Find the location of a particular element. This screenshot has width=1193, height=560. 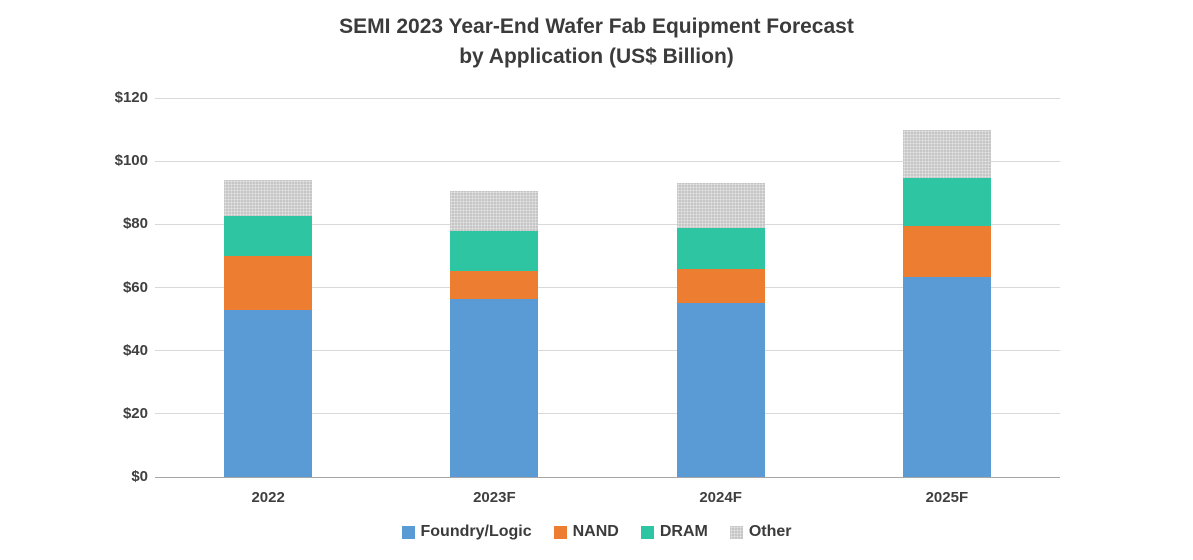

legend-label: DRAM is located at coordinates (683, 531).